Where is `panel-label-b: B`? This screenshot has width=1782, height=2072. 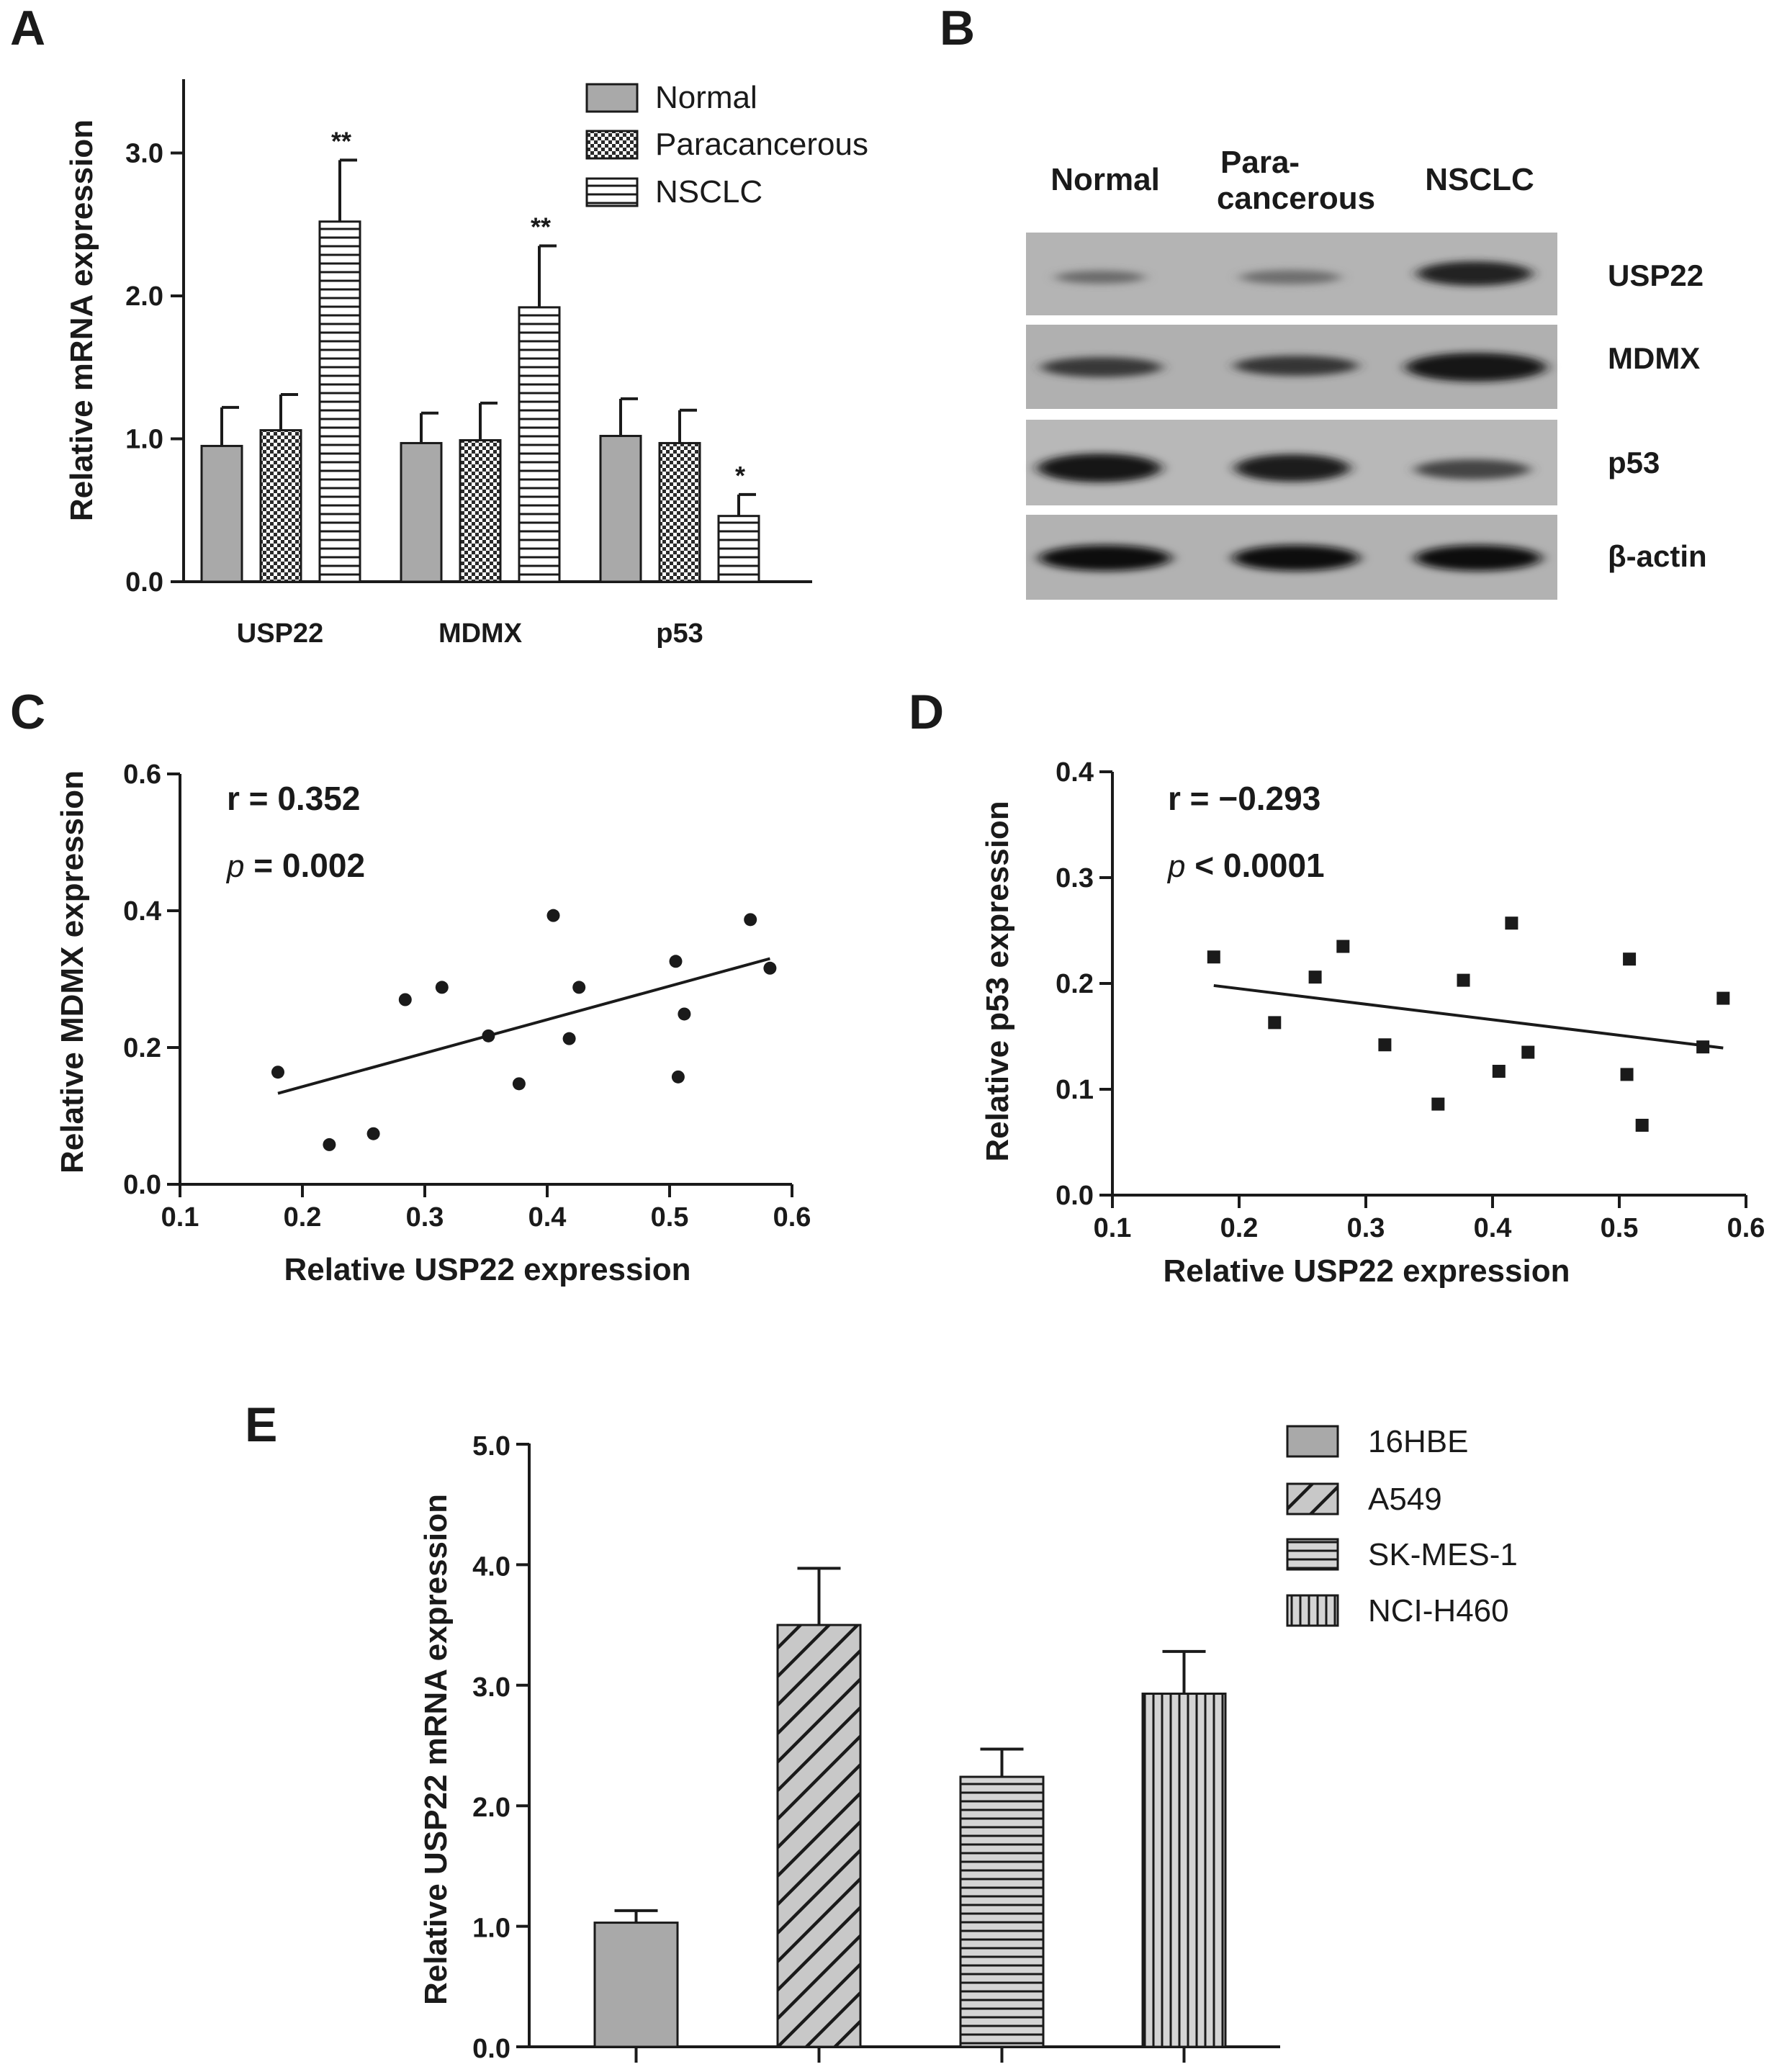
panel-label-b: B is located at coordinates (957, 28).